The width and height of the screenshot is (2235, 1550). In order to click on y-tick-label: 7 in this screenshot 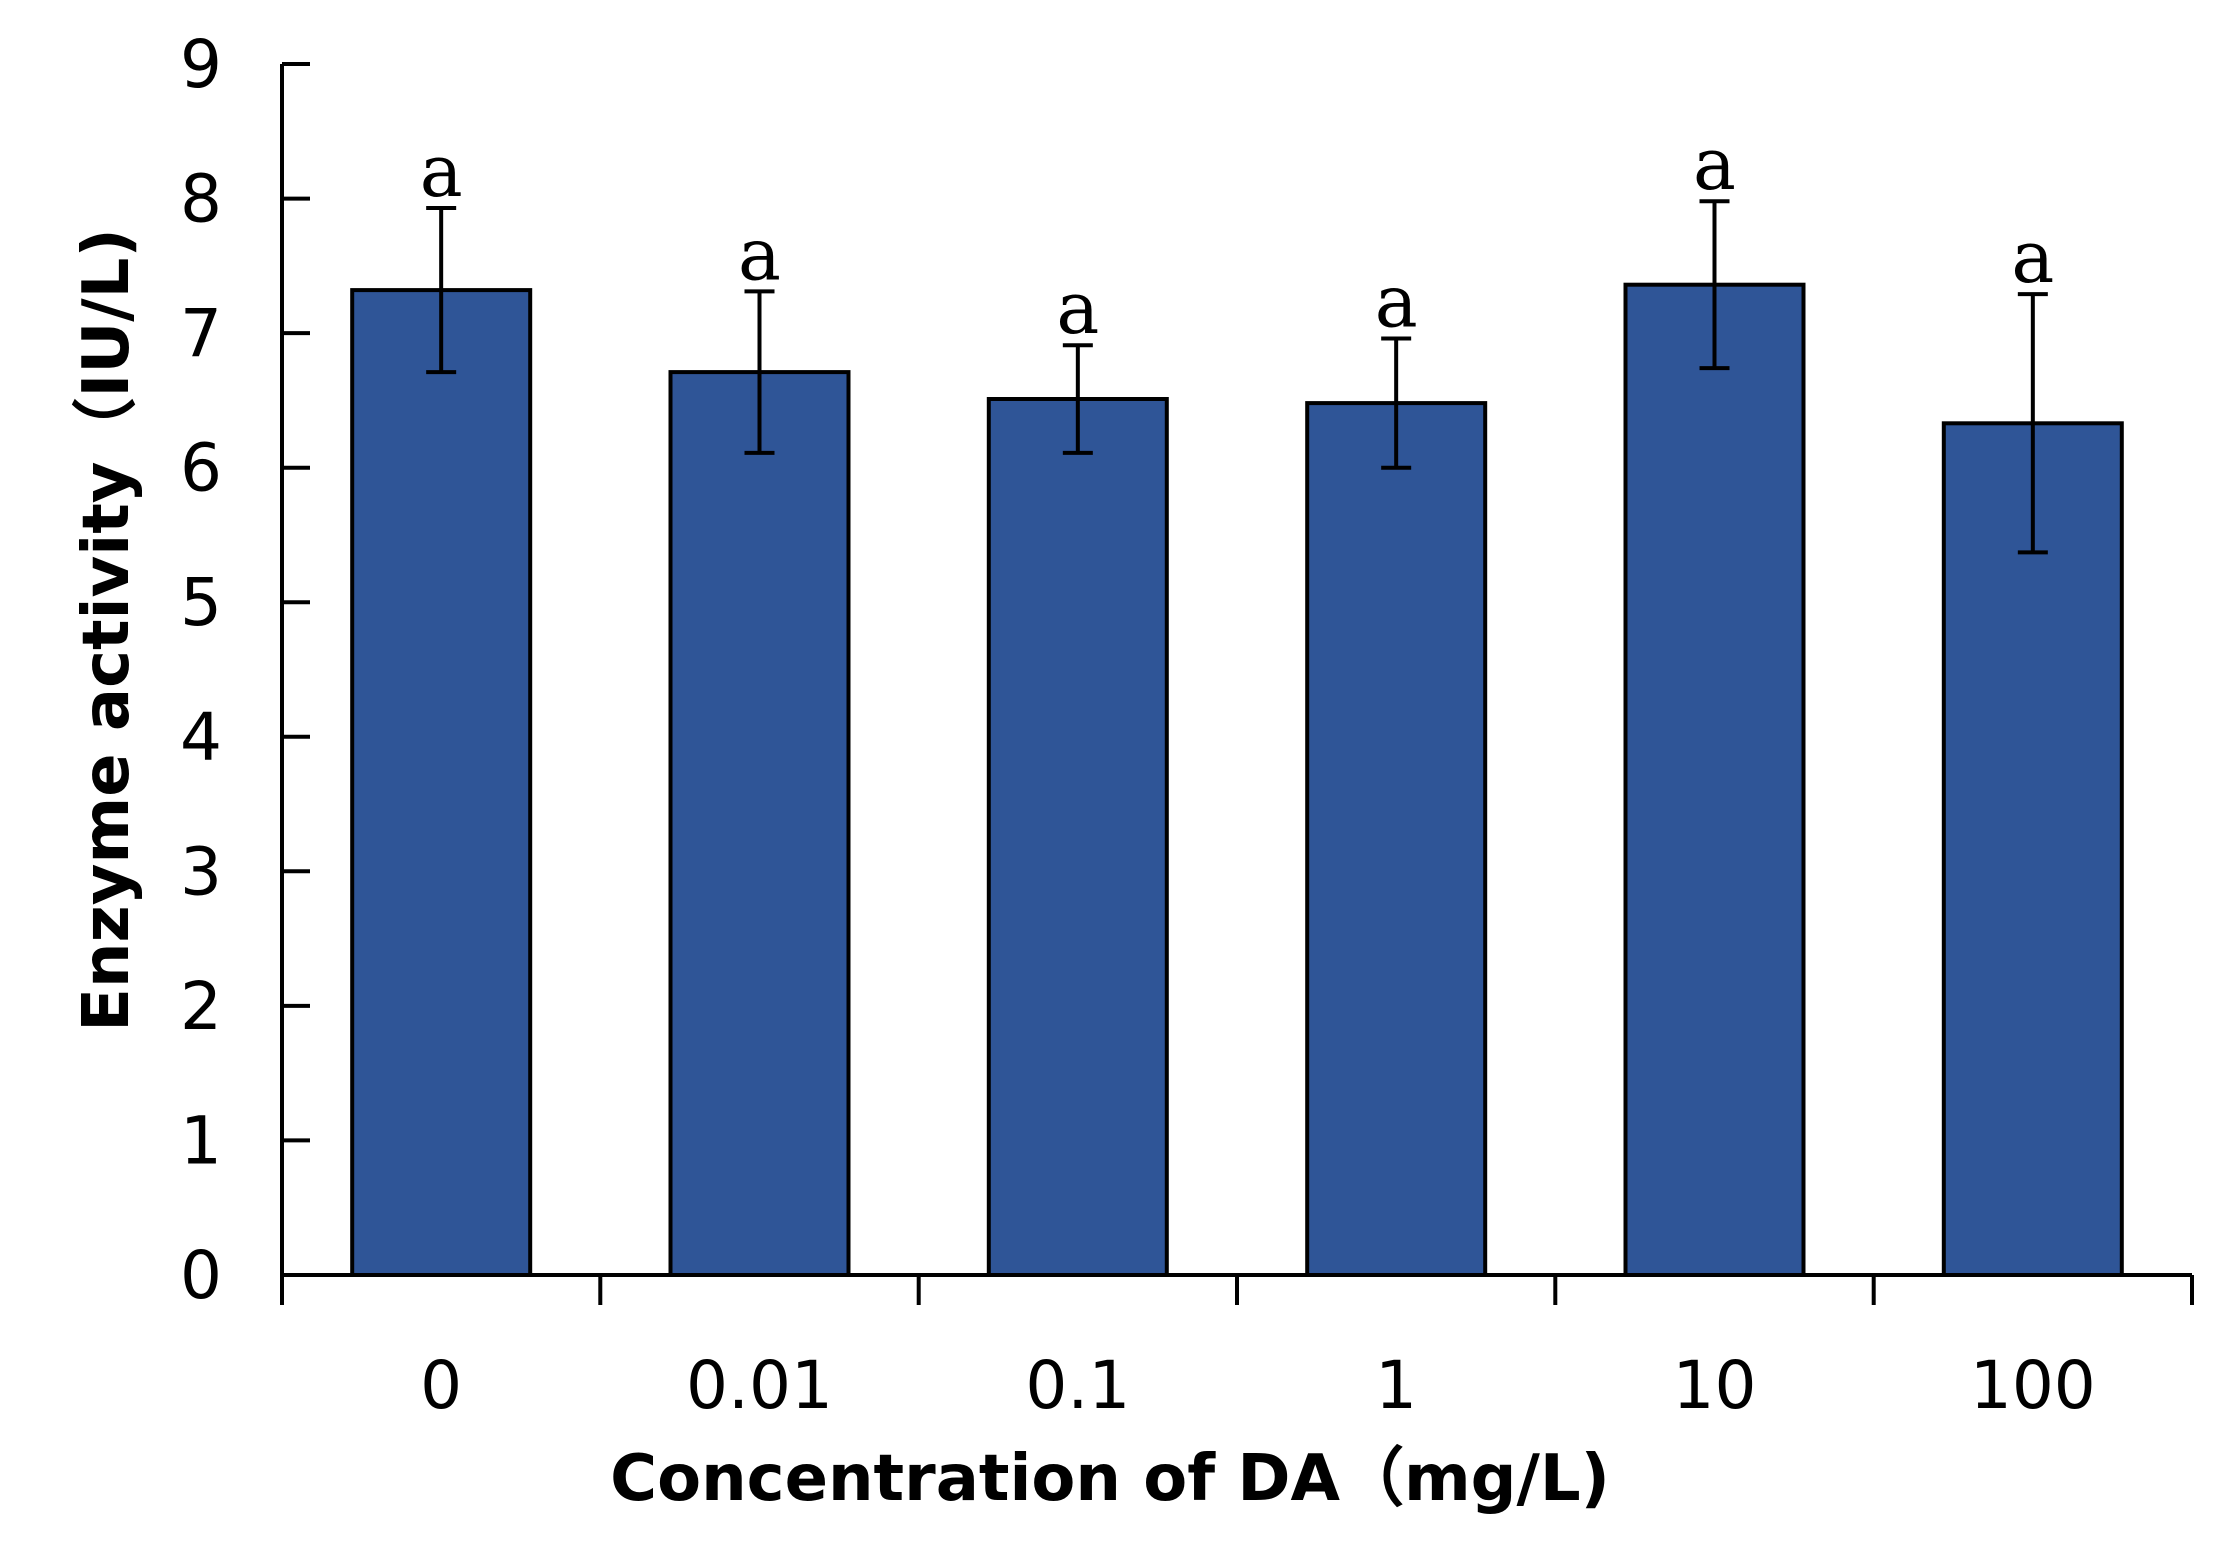, I will do `click(201, 333)`.